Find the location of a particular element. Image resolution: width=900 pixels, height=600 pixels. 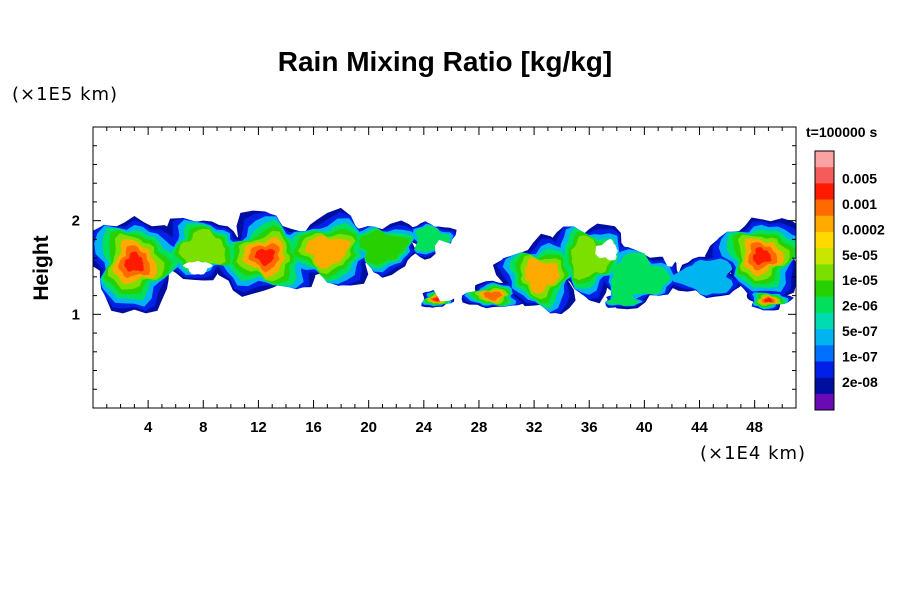

chart-title: Rain Mixing Ratio [kg/kg] is located at coordinates (445, 61).